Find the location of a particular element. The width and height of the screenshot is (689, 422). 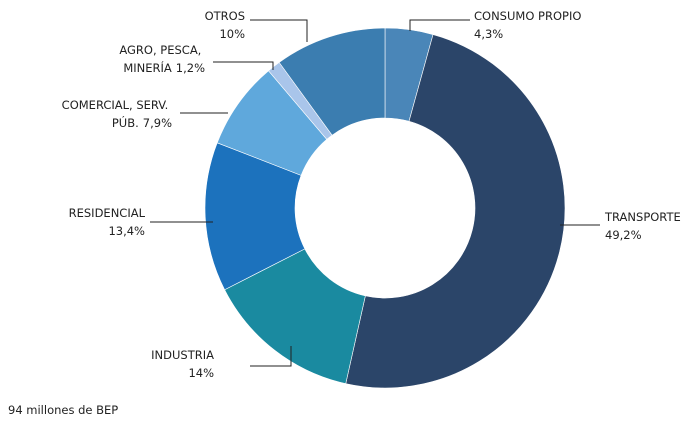

category-label: TRANSPORTE is located at coordinates (642, 217).